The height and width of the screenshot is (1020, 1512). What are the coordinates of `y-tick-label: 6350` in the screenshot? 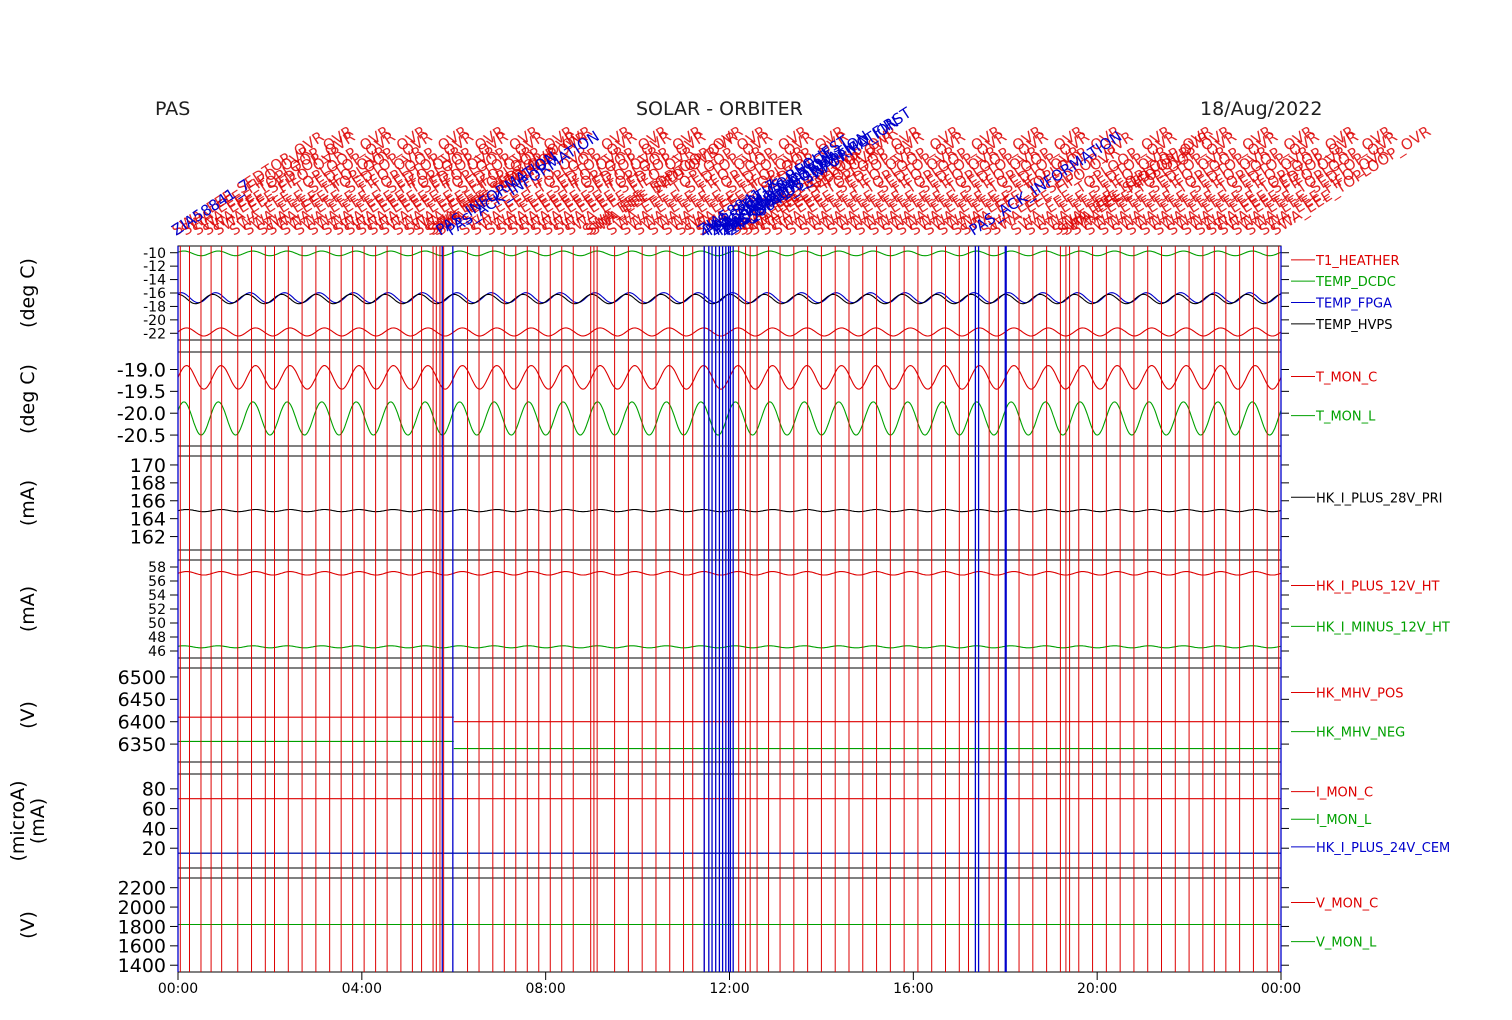 It's located at (142, 745).